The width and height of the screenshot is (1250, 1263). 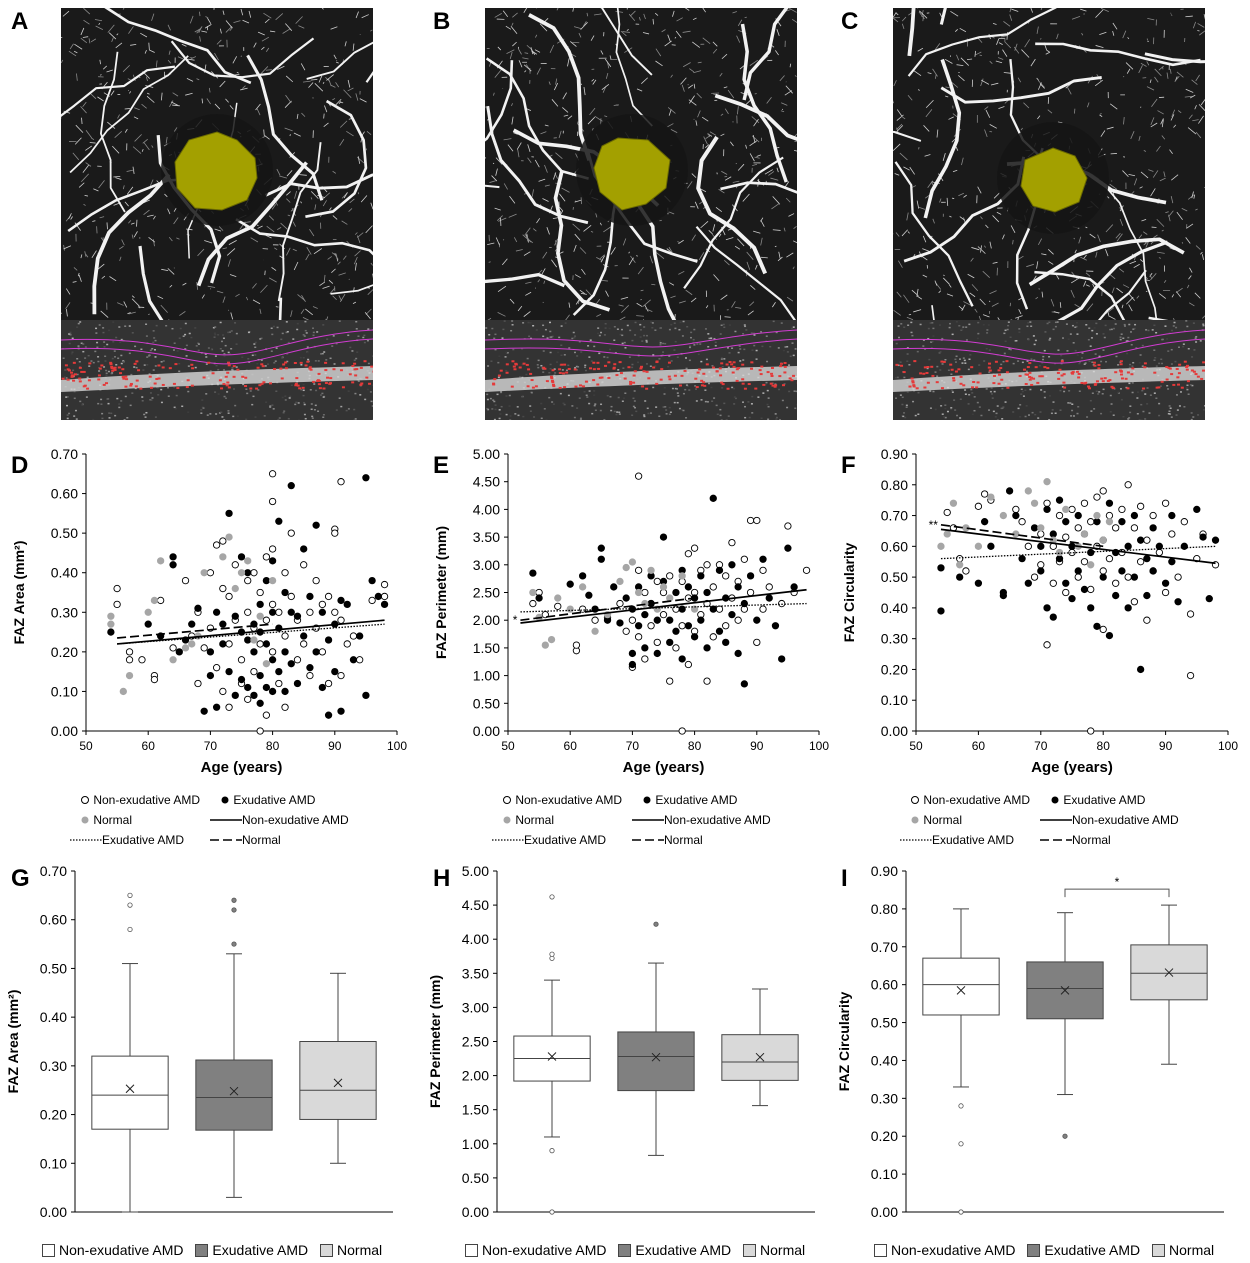 I want to click on y-tick-label: 0.60, so click(x=53, y=920).